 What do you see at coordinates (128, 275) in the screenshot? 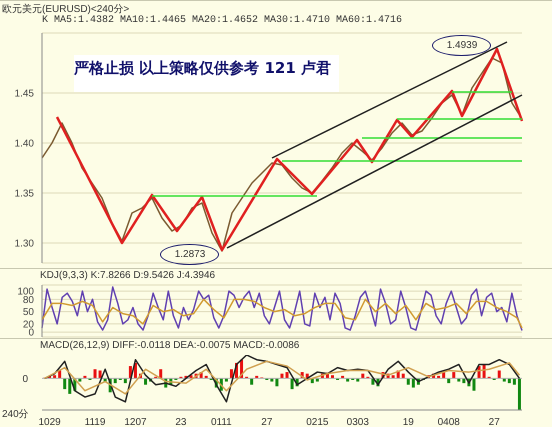
I see `chart-title: KDJ(9,3,3) K:7.8266 D:9.5426 J:4.3946` at bounding box center [128, 275].